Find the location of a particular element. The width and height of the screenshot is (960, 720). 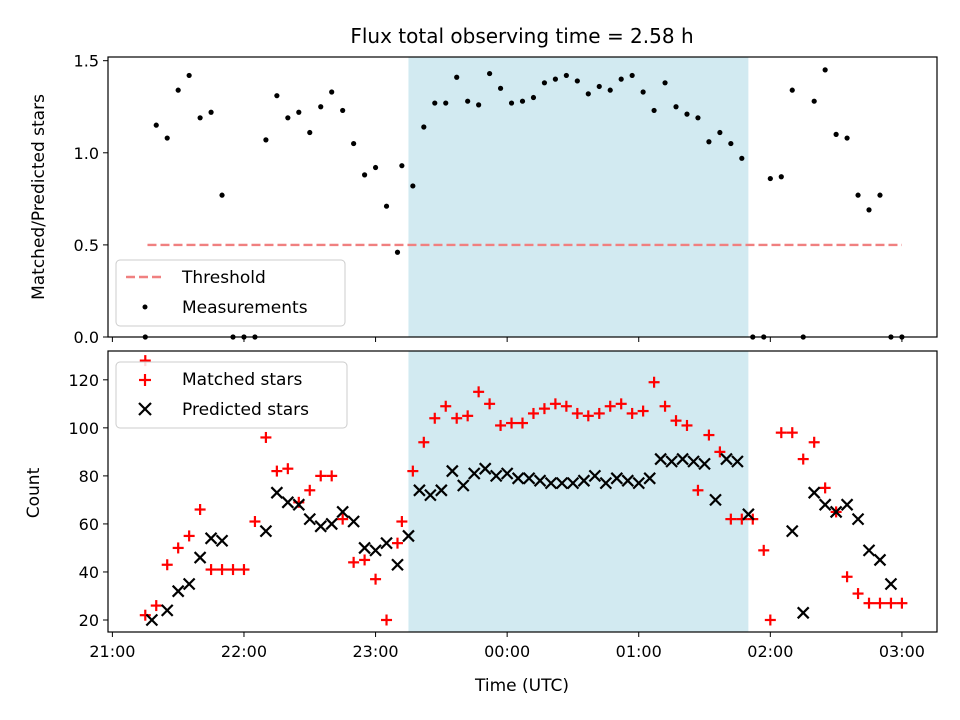

legend-matched-swatch is located at coordinates (145, 380).